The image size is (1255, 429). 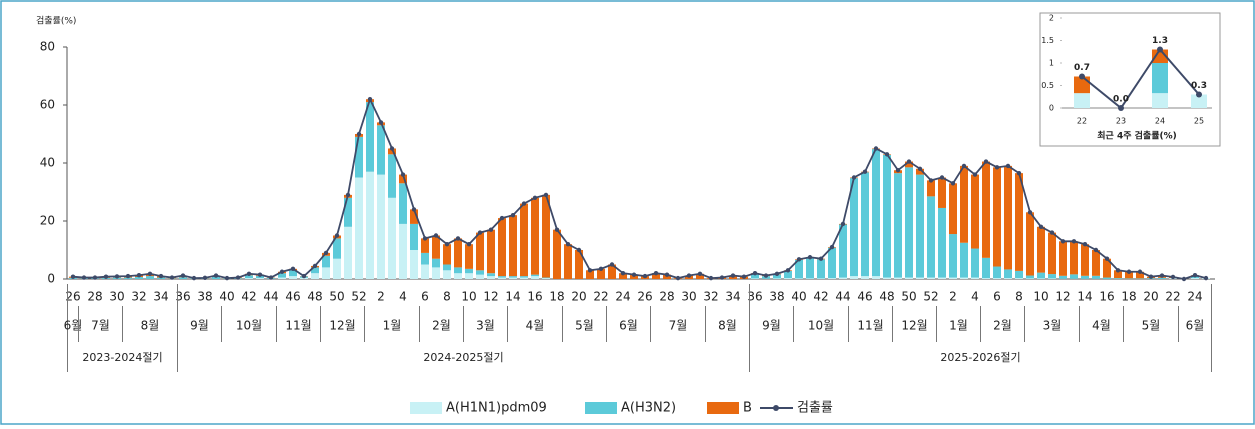 I want to click on x-tick-label: 12, so click(x=1062, y=297).